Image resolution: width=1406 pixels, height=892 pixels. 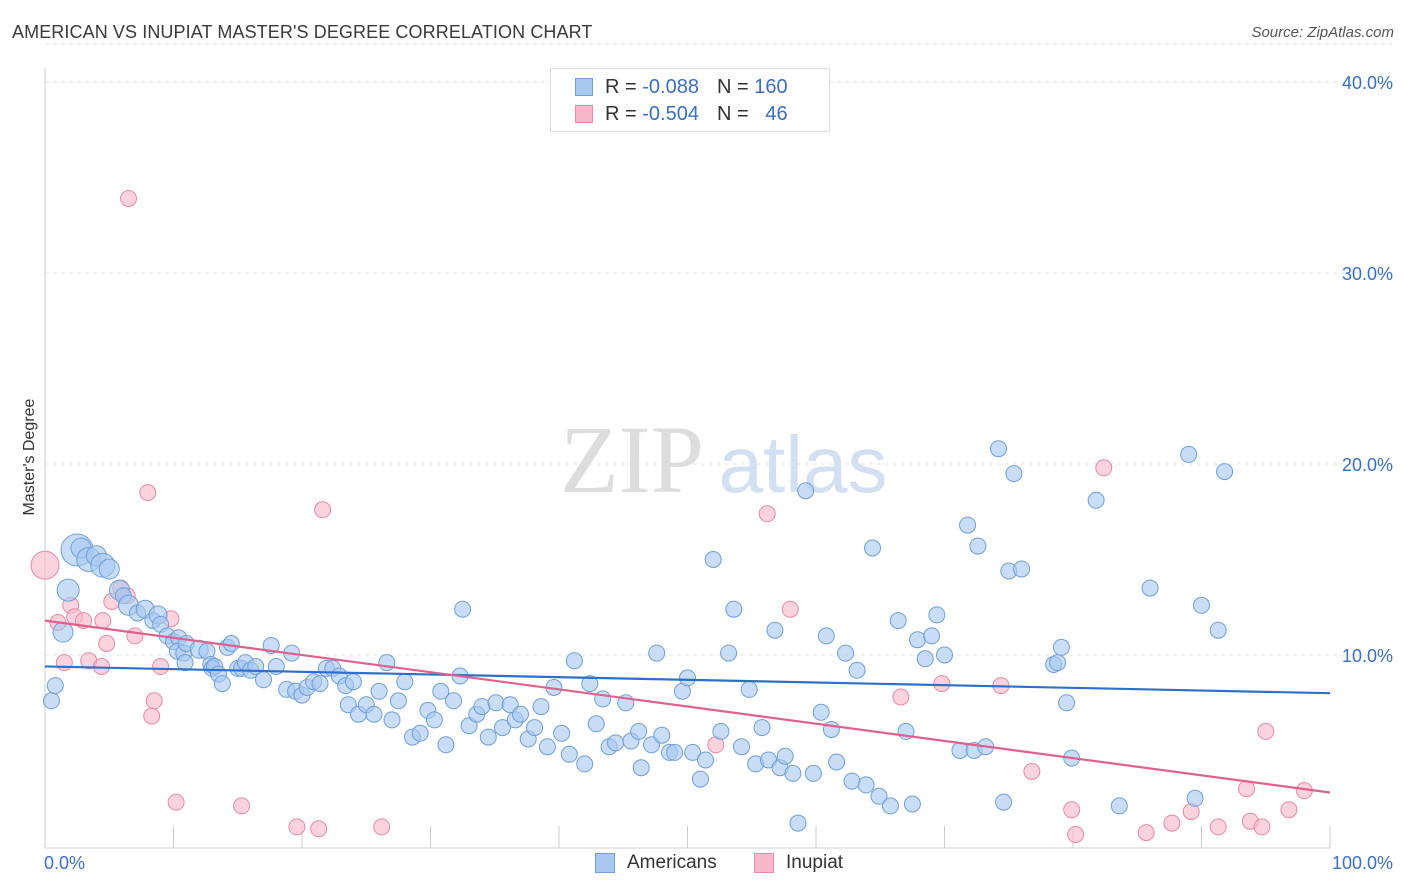 I want to click on series-legend-inupiat: Inupiat, so click(x=798, y=863).